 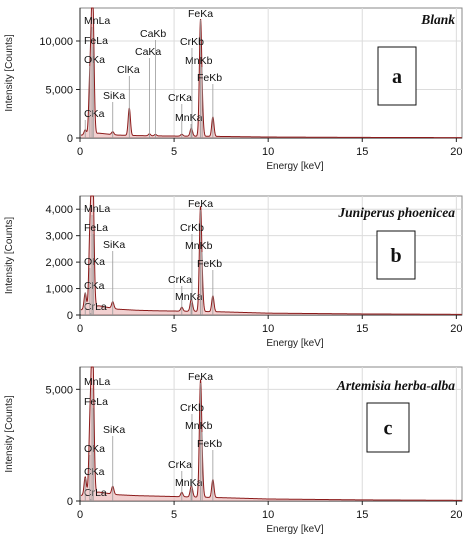 What do you see at coordinates (148, 52) in the screenshot?
I see `peak-label-caka: CaKa` at bounding box center [148, 52].